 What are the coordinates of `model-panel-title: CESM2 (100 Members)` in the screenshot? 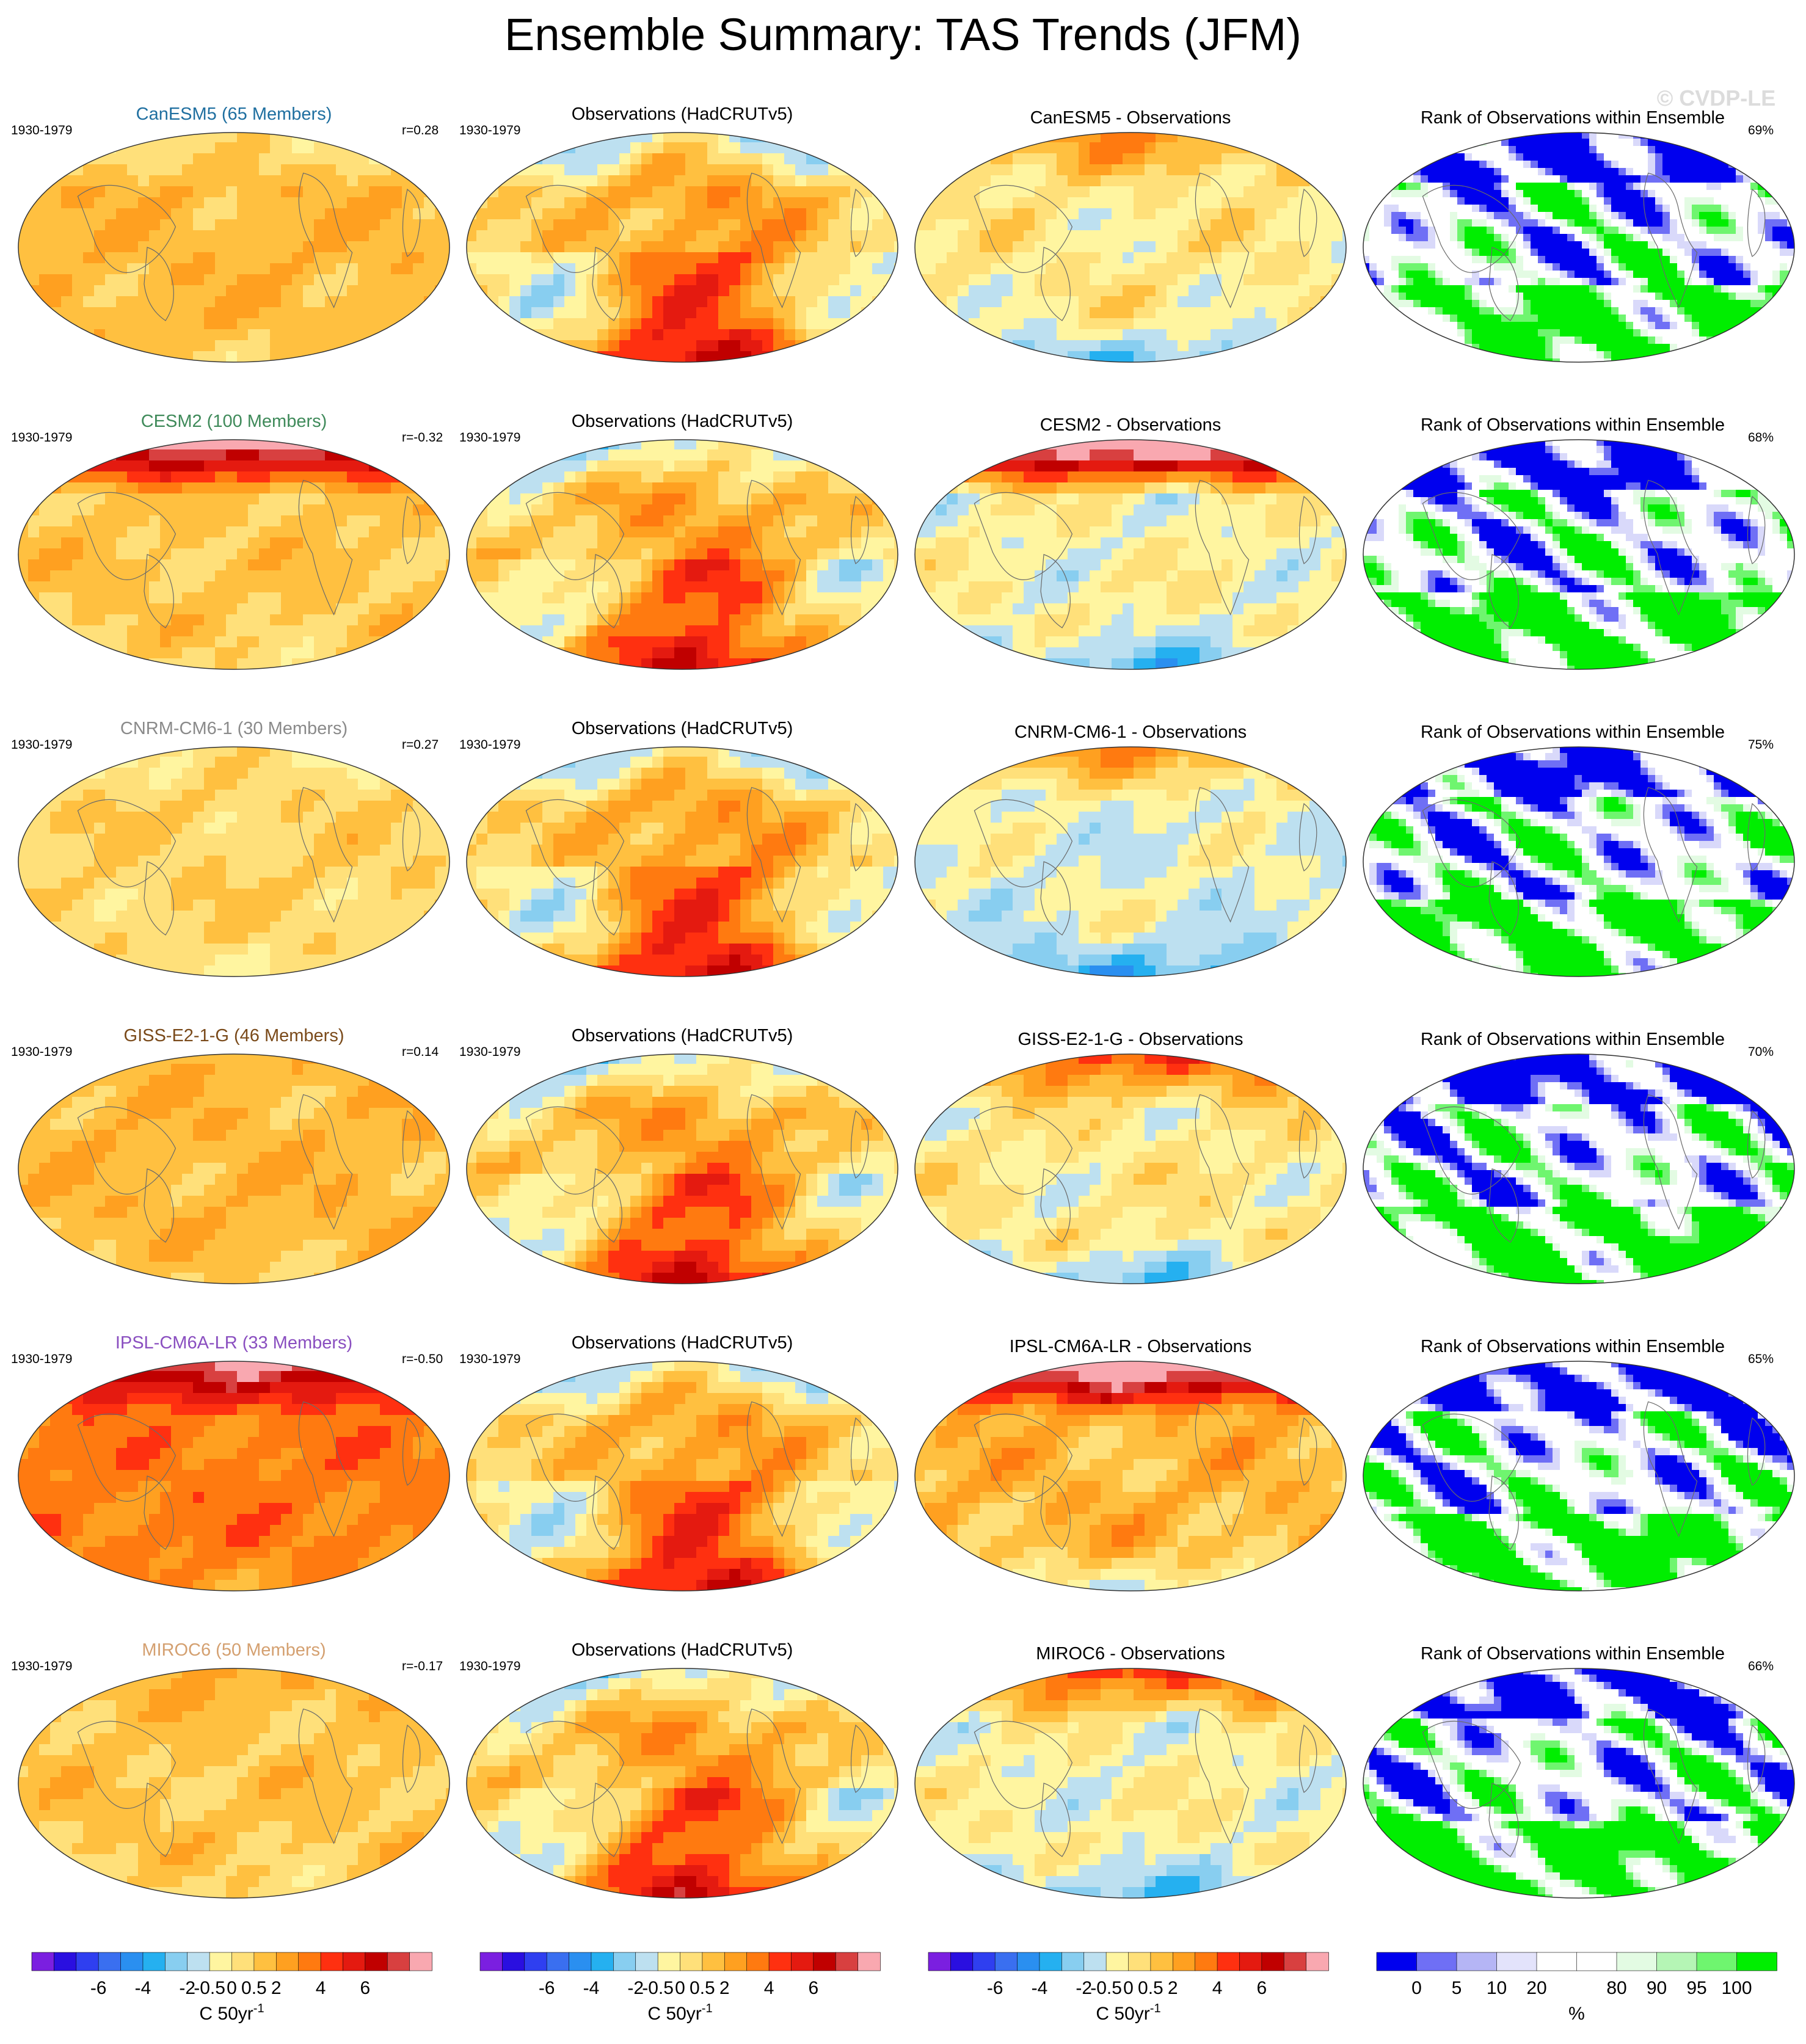 It's located at (234, 422).